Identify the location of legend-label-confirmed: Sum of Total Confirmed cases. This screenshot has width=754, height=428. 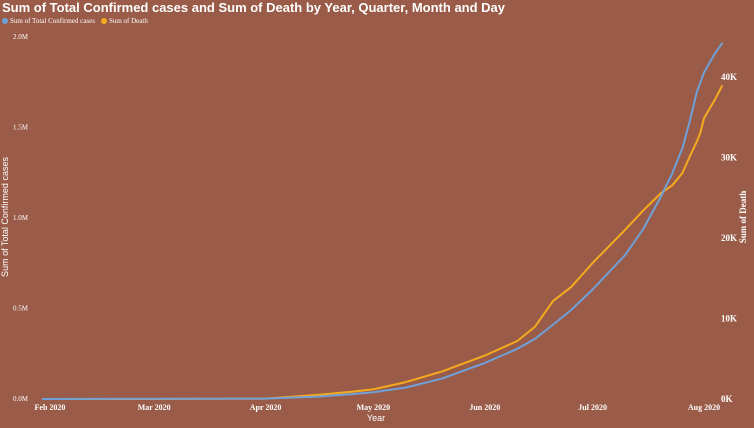
(52, 21).